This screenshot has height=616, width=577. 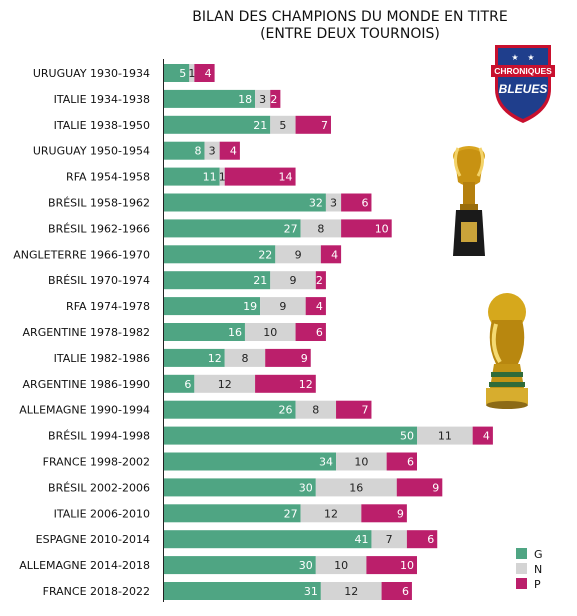 What do you see at coordinates (361, 462) in the screenshot?
I see `value-label-n: 10` at bounding box center [361, 462].